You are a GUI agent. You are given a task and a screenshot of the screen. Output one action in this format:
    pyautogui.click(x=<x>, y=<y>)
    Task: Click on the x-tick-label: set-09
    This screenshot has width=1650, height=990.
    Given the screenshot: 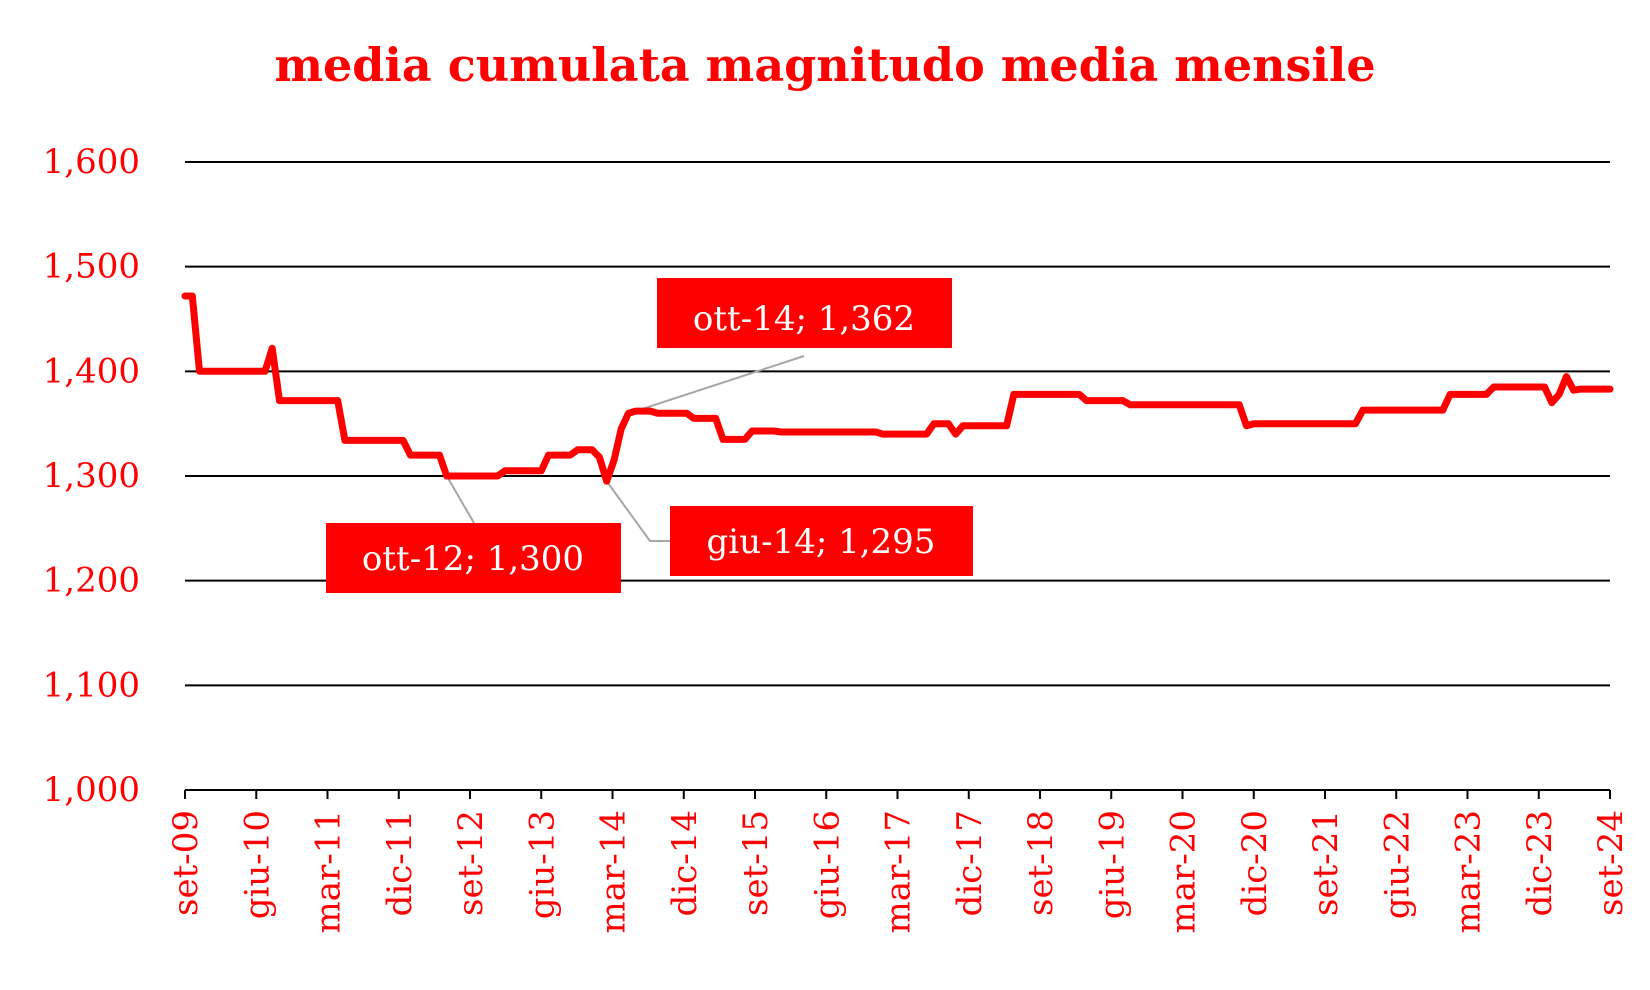 What is the action you would take?
    pyautogui.click(x=186, y=863)
    